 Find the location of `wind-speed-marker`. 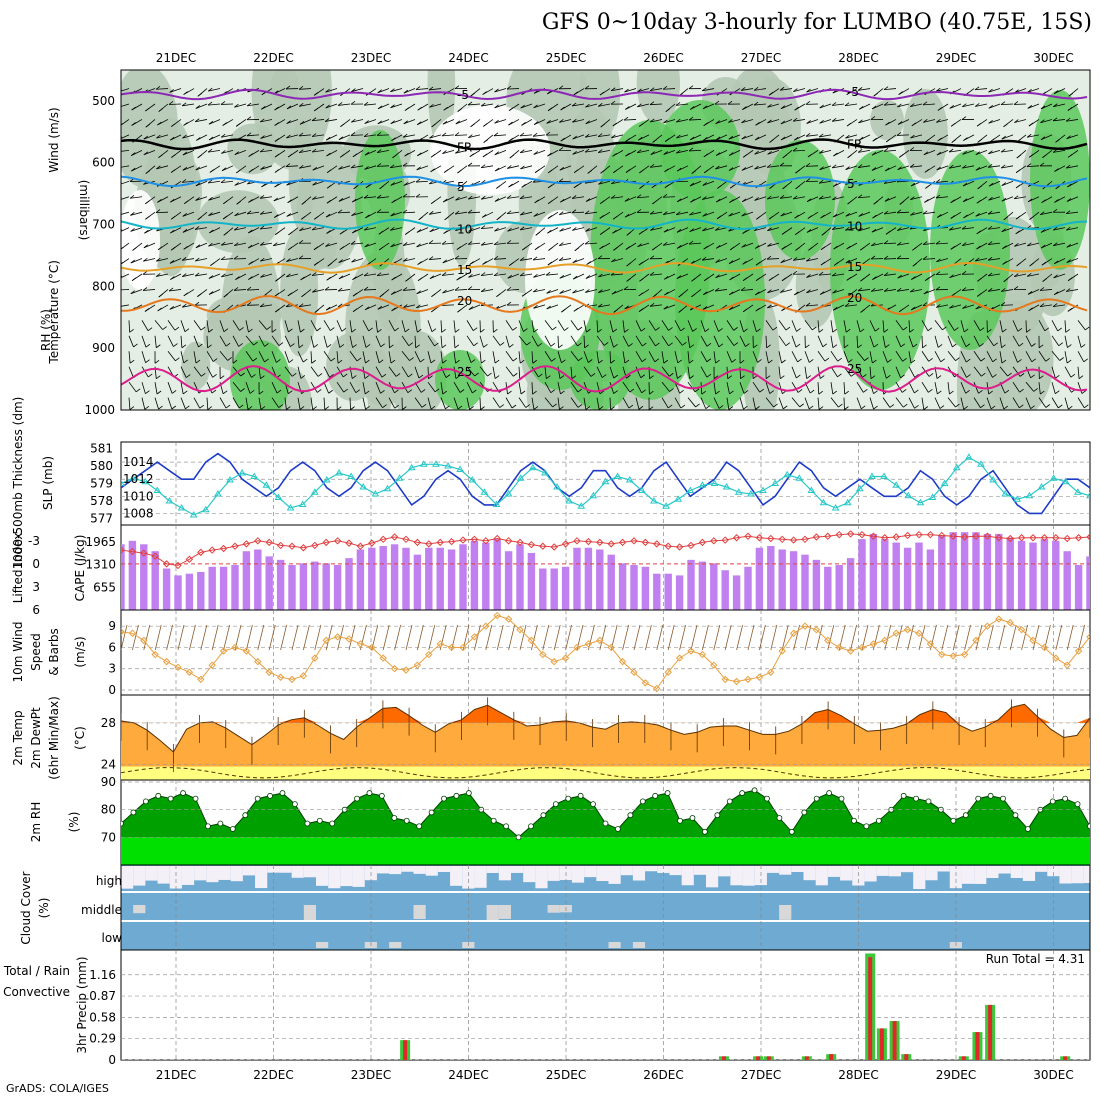

wind-speed-marker is located at coordinates (896, 633).